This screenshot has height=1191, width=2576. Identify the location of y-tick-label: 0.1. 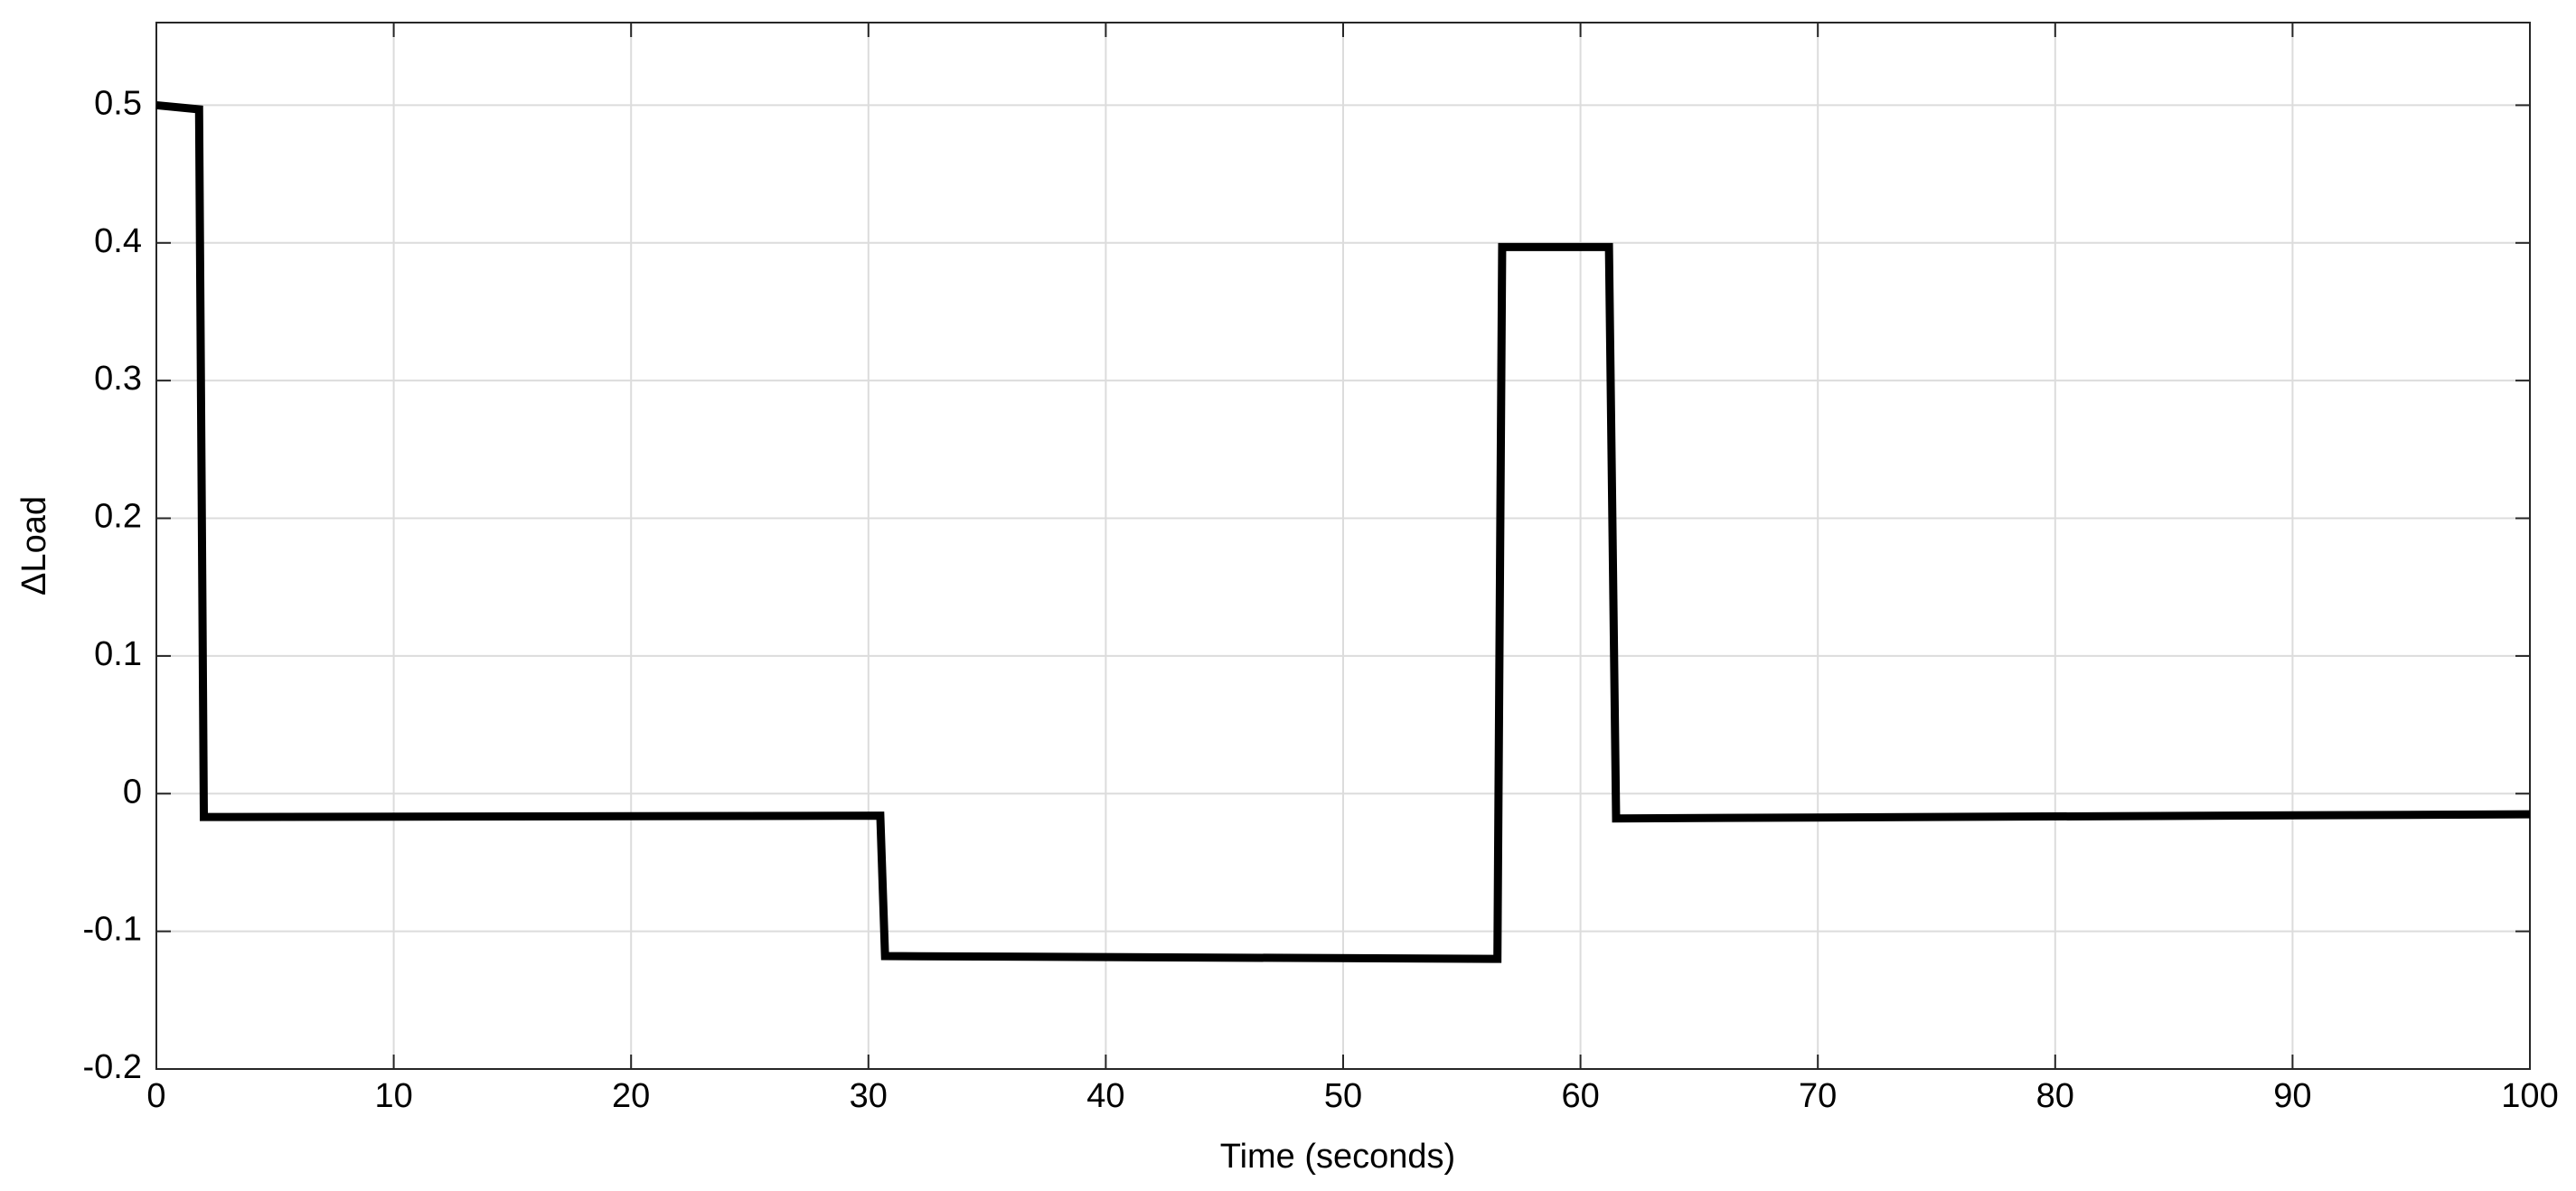
(118, 654).